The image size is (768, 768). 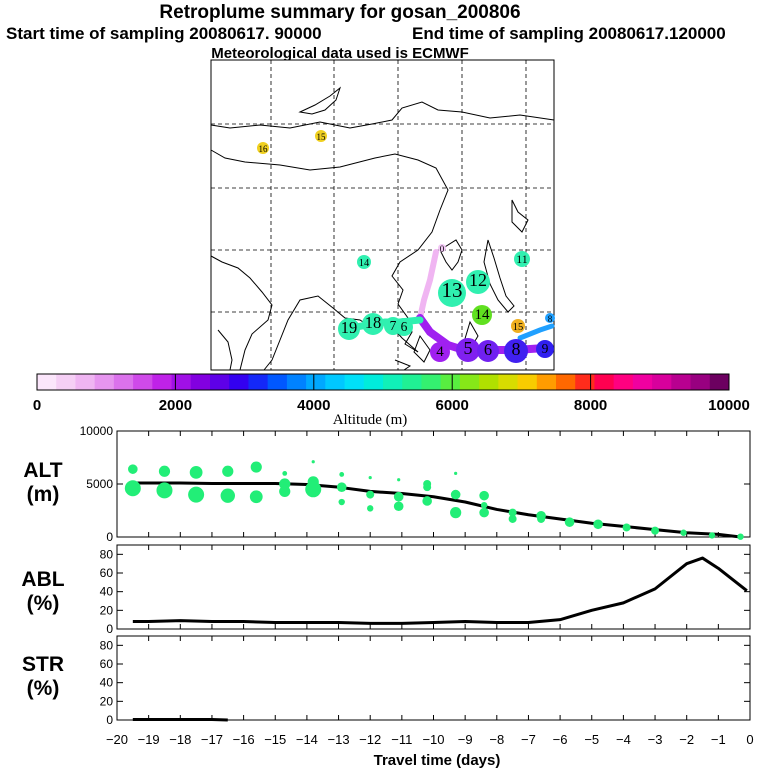 I want to click on abl-plot: 0 20 40 60 80, so click(x=425, y=590).